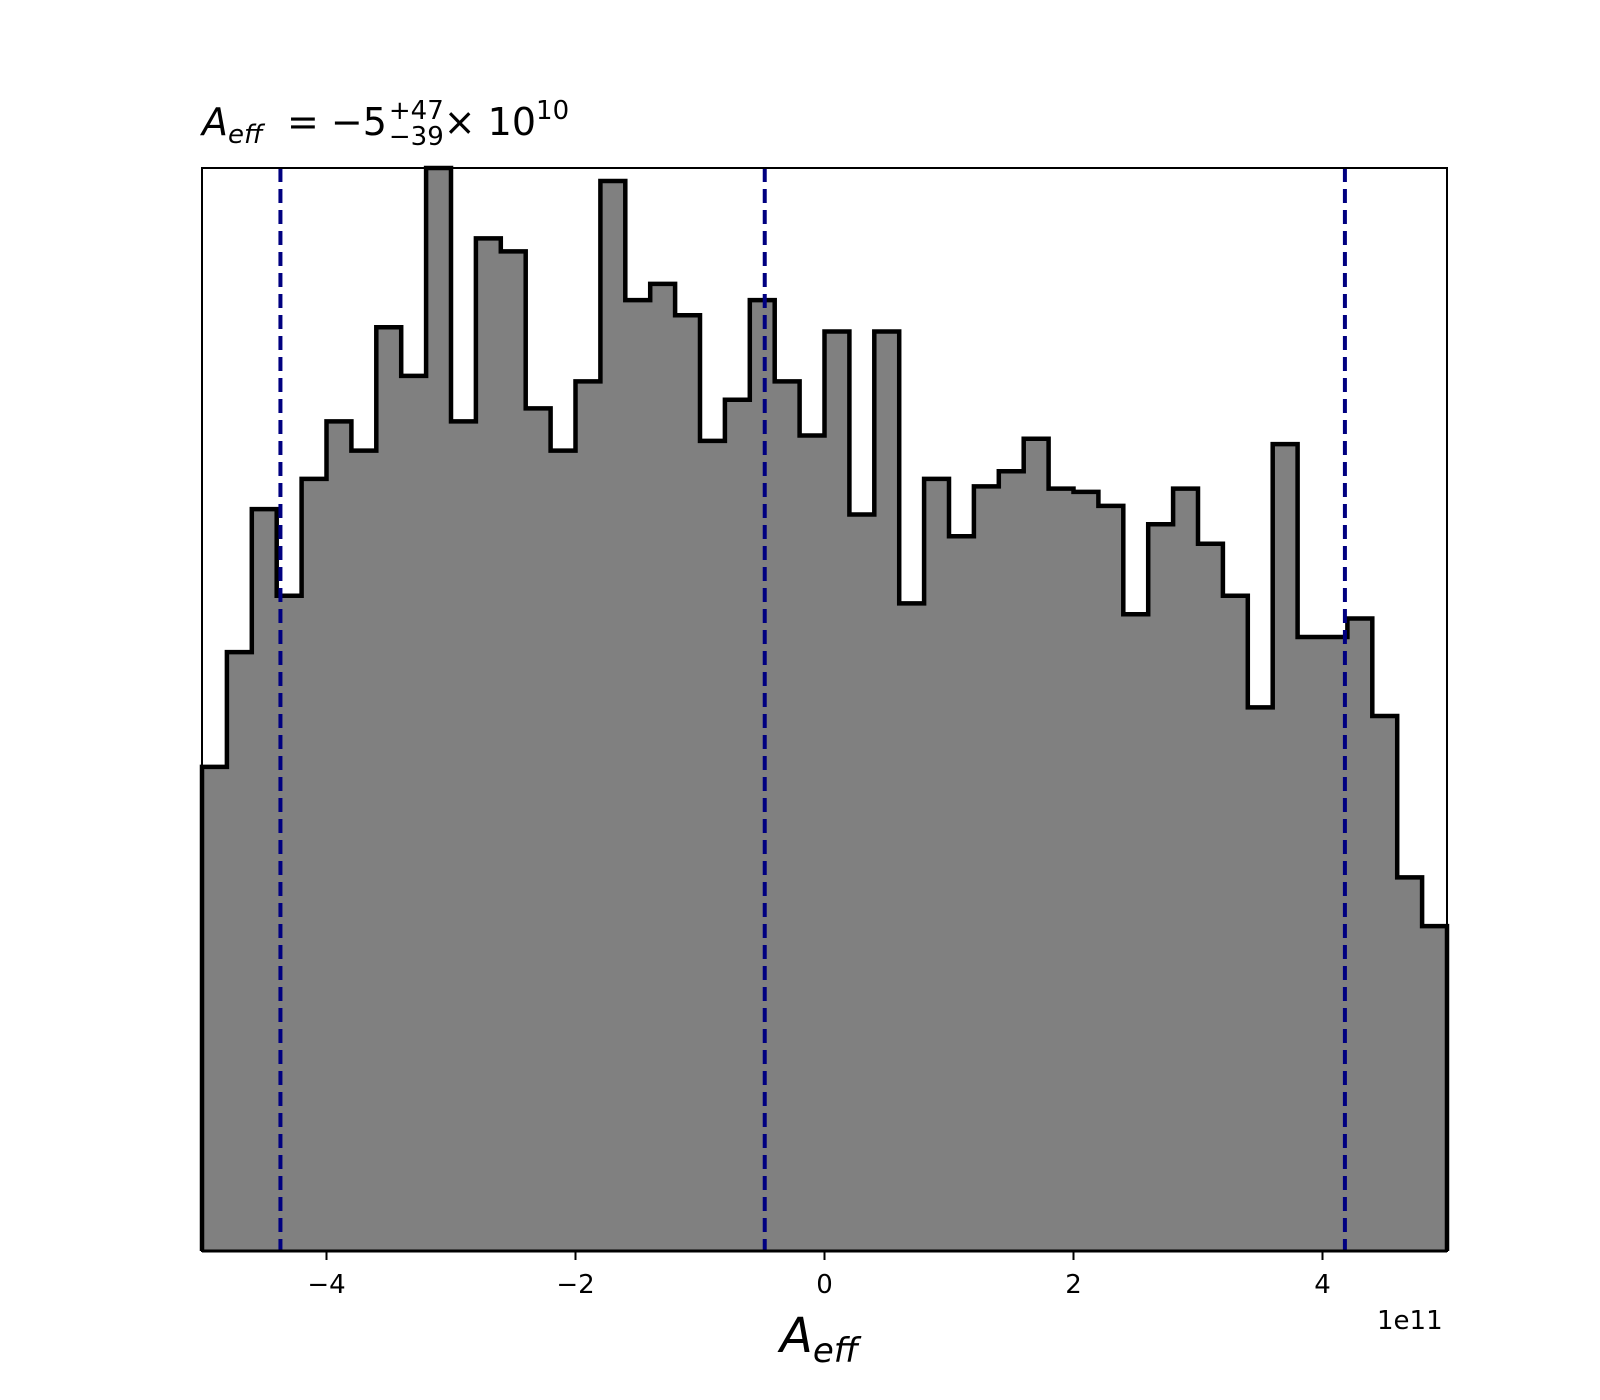 The height and width of the screenshot is (1400, 1600). I want to click on x-axis-label: Aeff, so click(819, 1339).